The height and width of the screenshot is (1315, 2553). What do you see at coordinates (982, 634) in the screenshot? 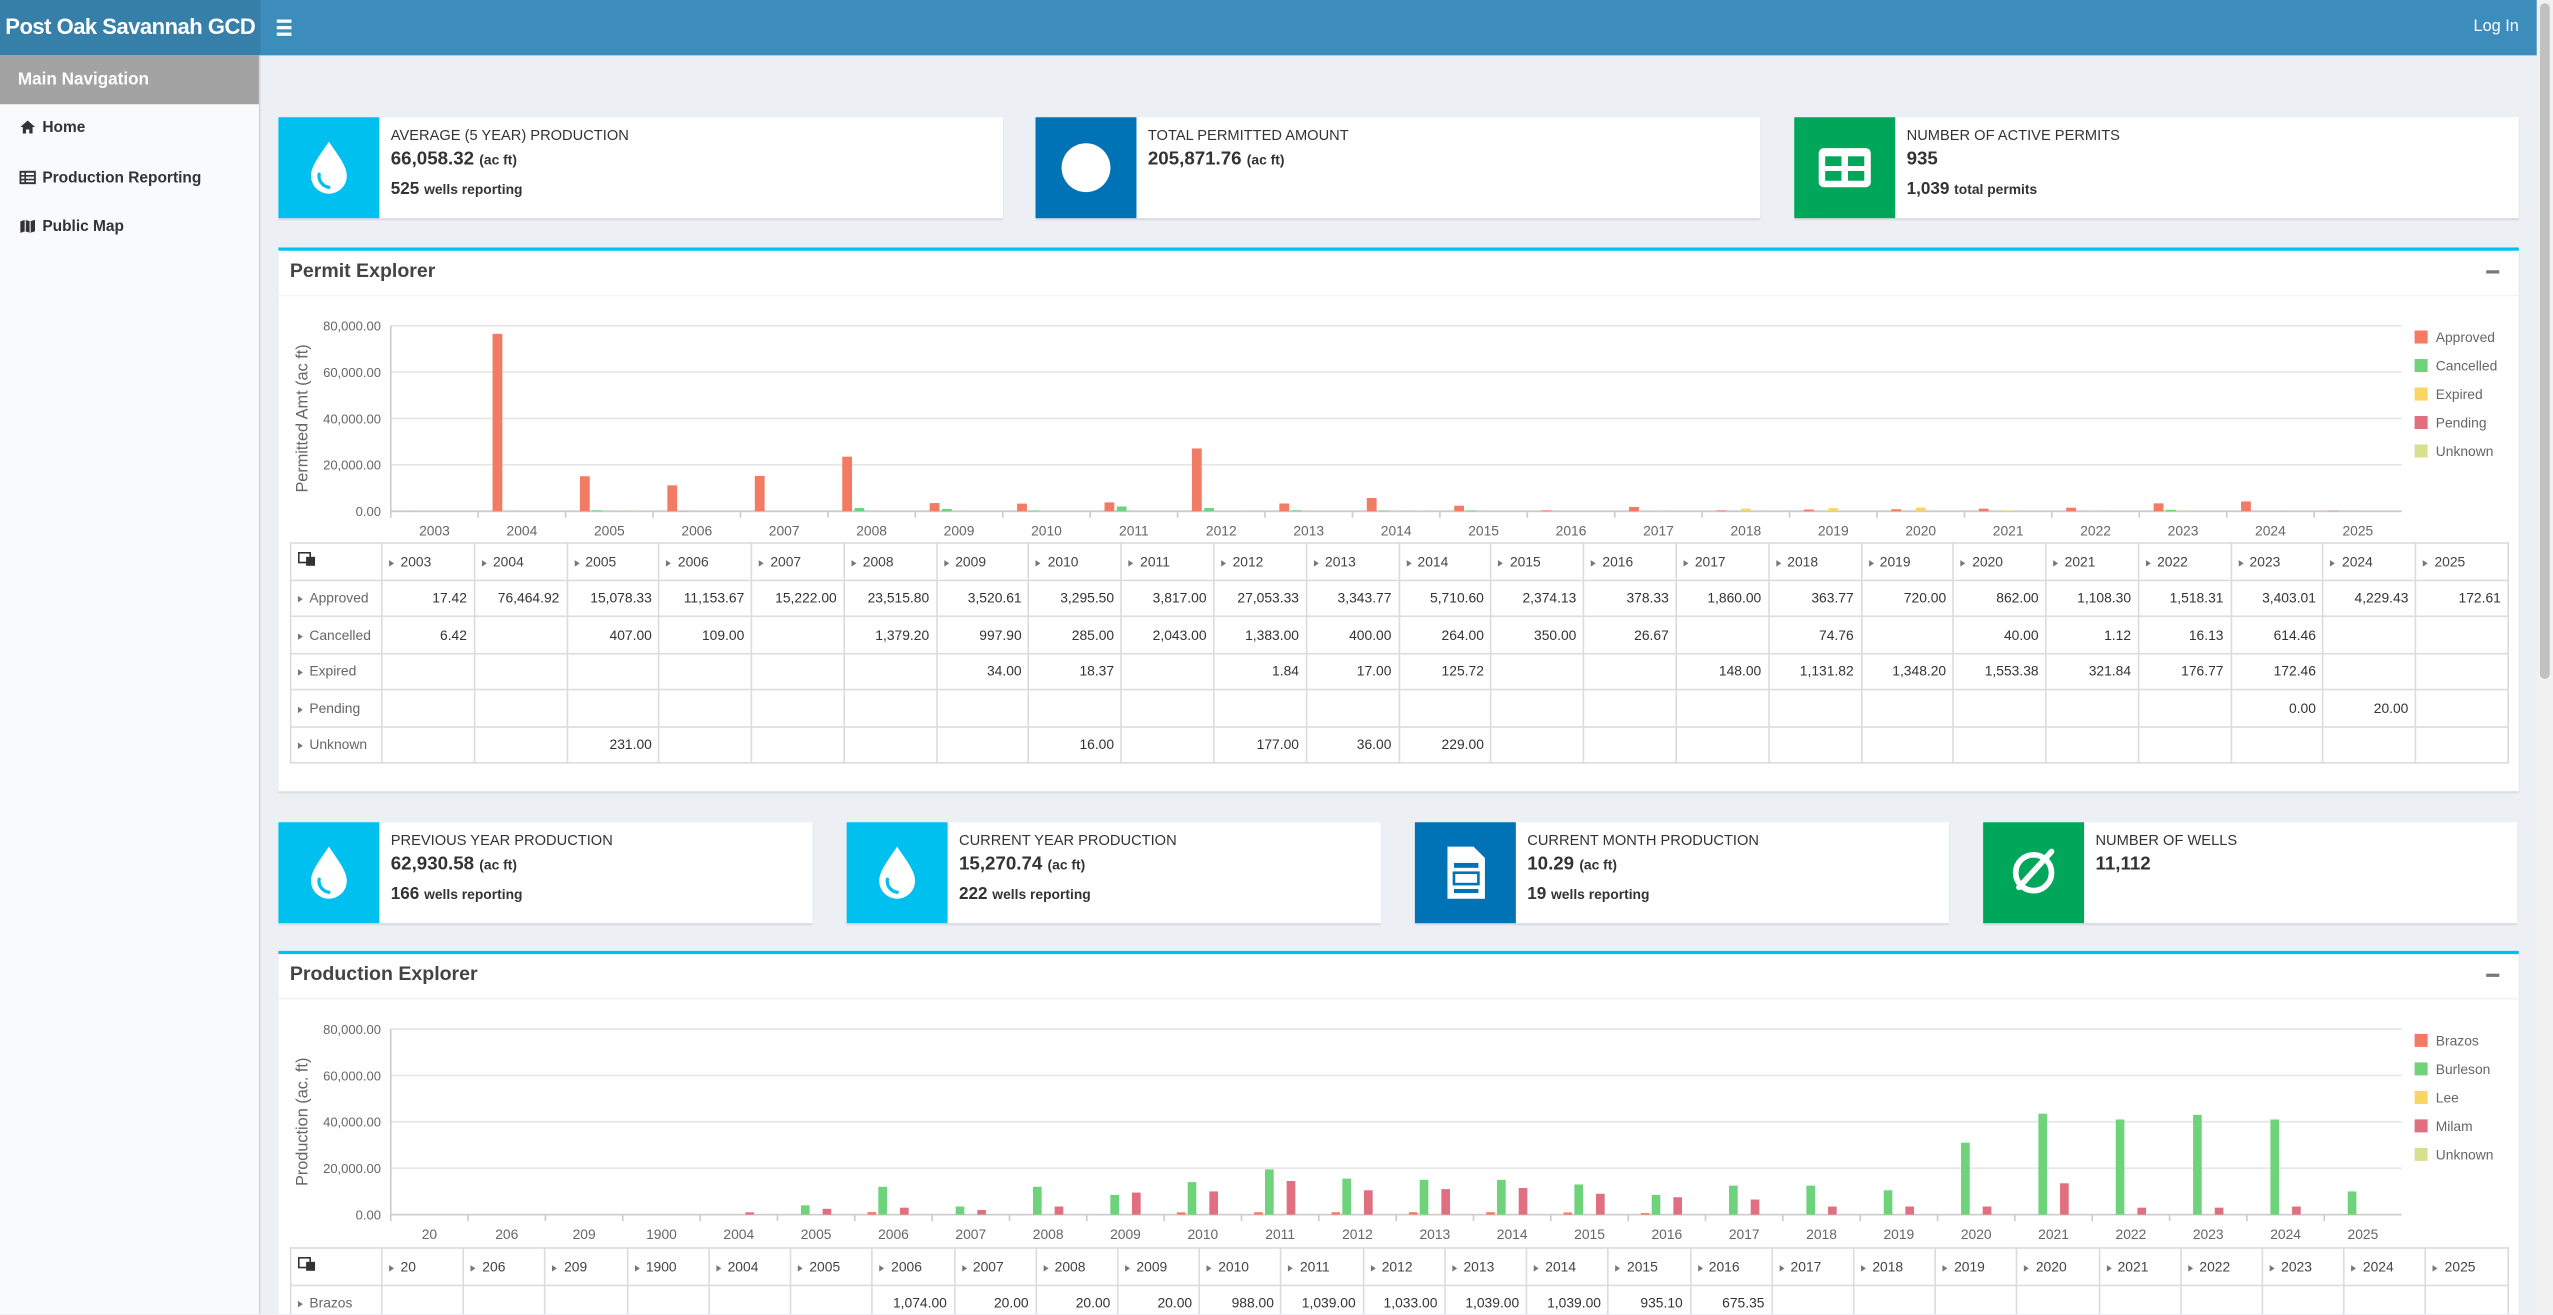
I see `table-cell: 997.90` at bounding box center [982, 634].